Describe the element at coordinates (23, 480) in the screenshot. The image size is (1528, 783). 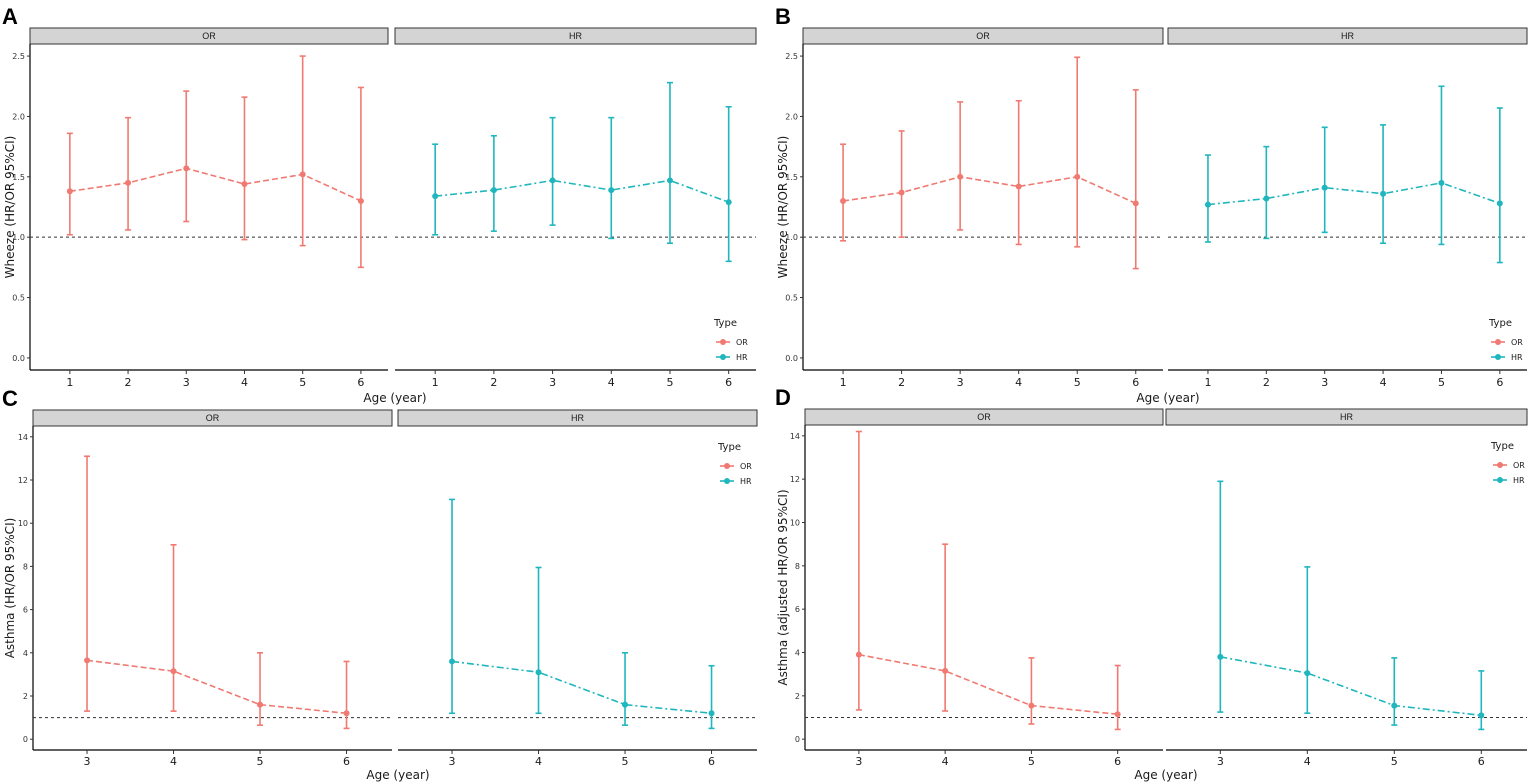
I see `y-tick-label: 12` at that location.